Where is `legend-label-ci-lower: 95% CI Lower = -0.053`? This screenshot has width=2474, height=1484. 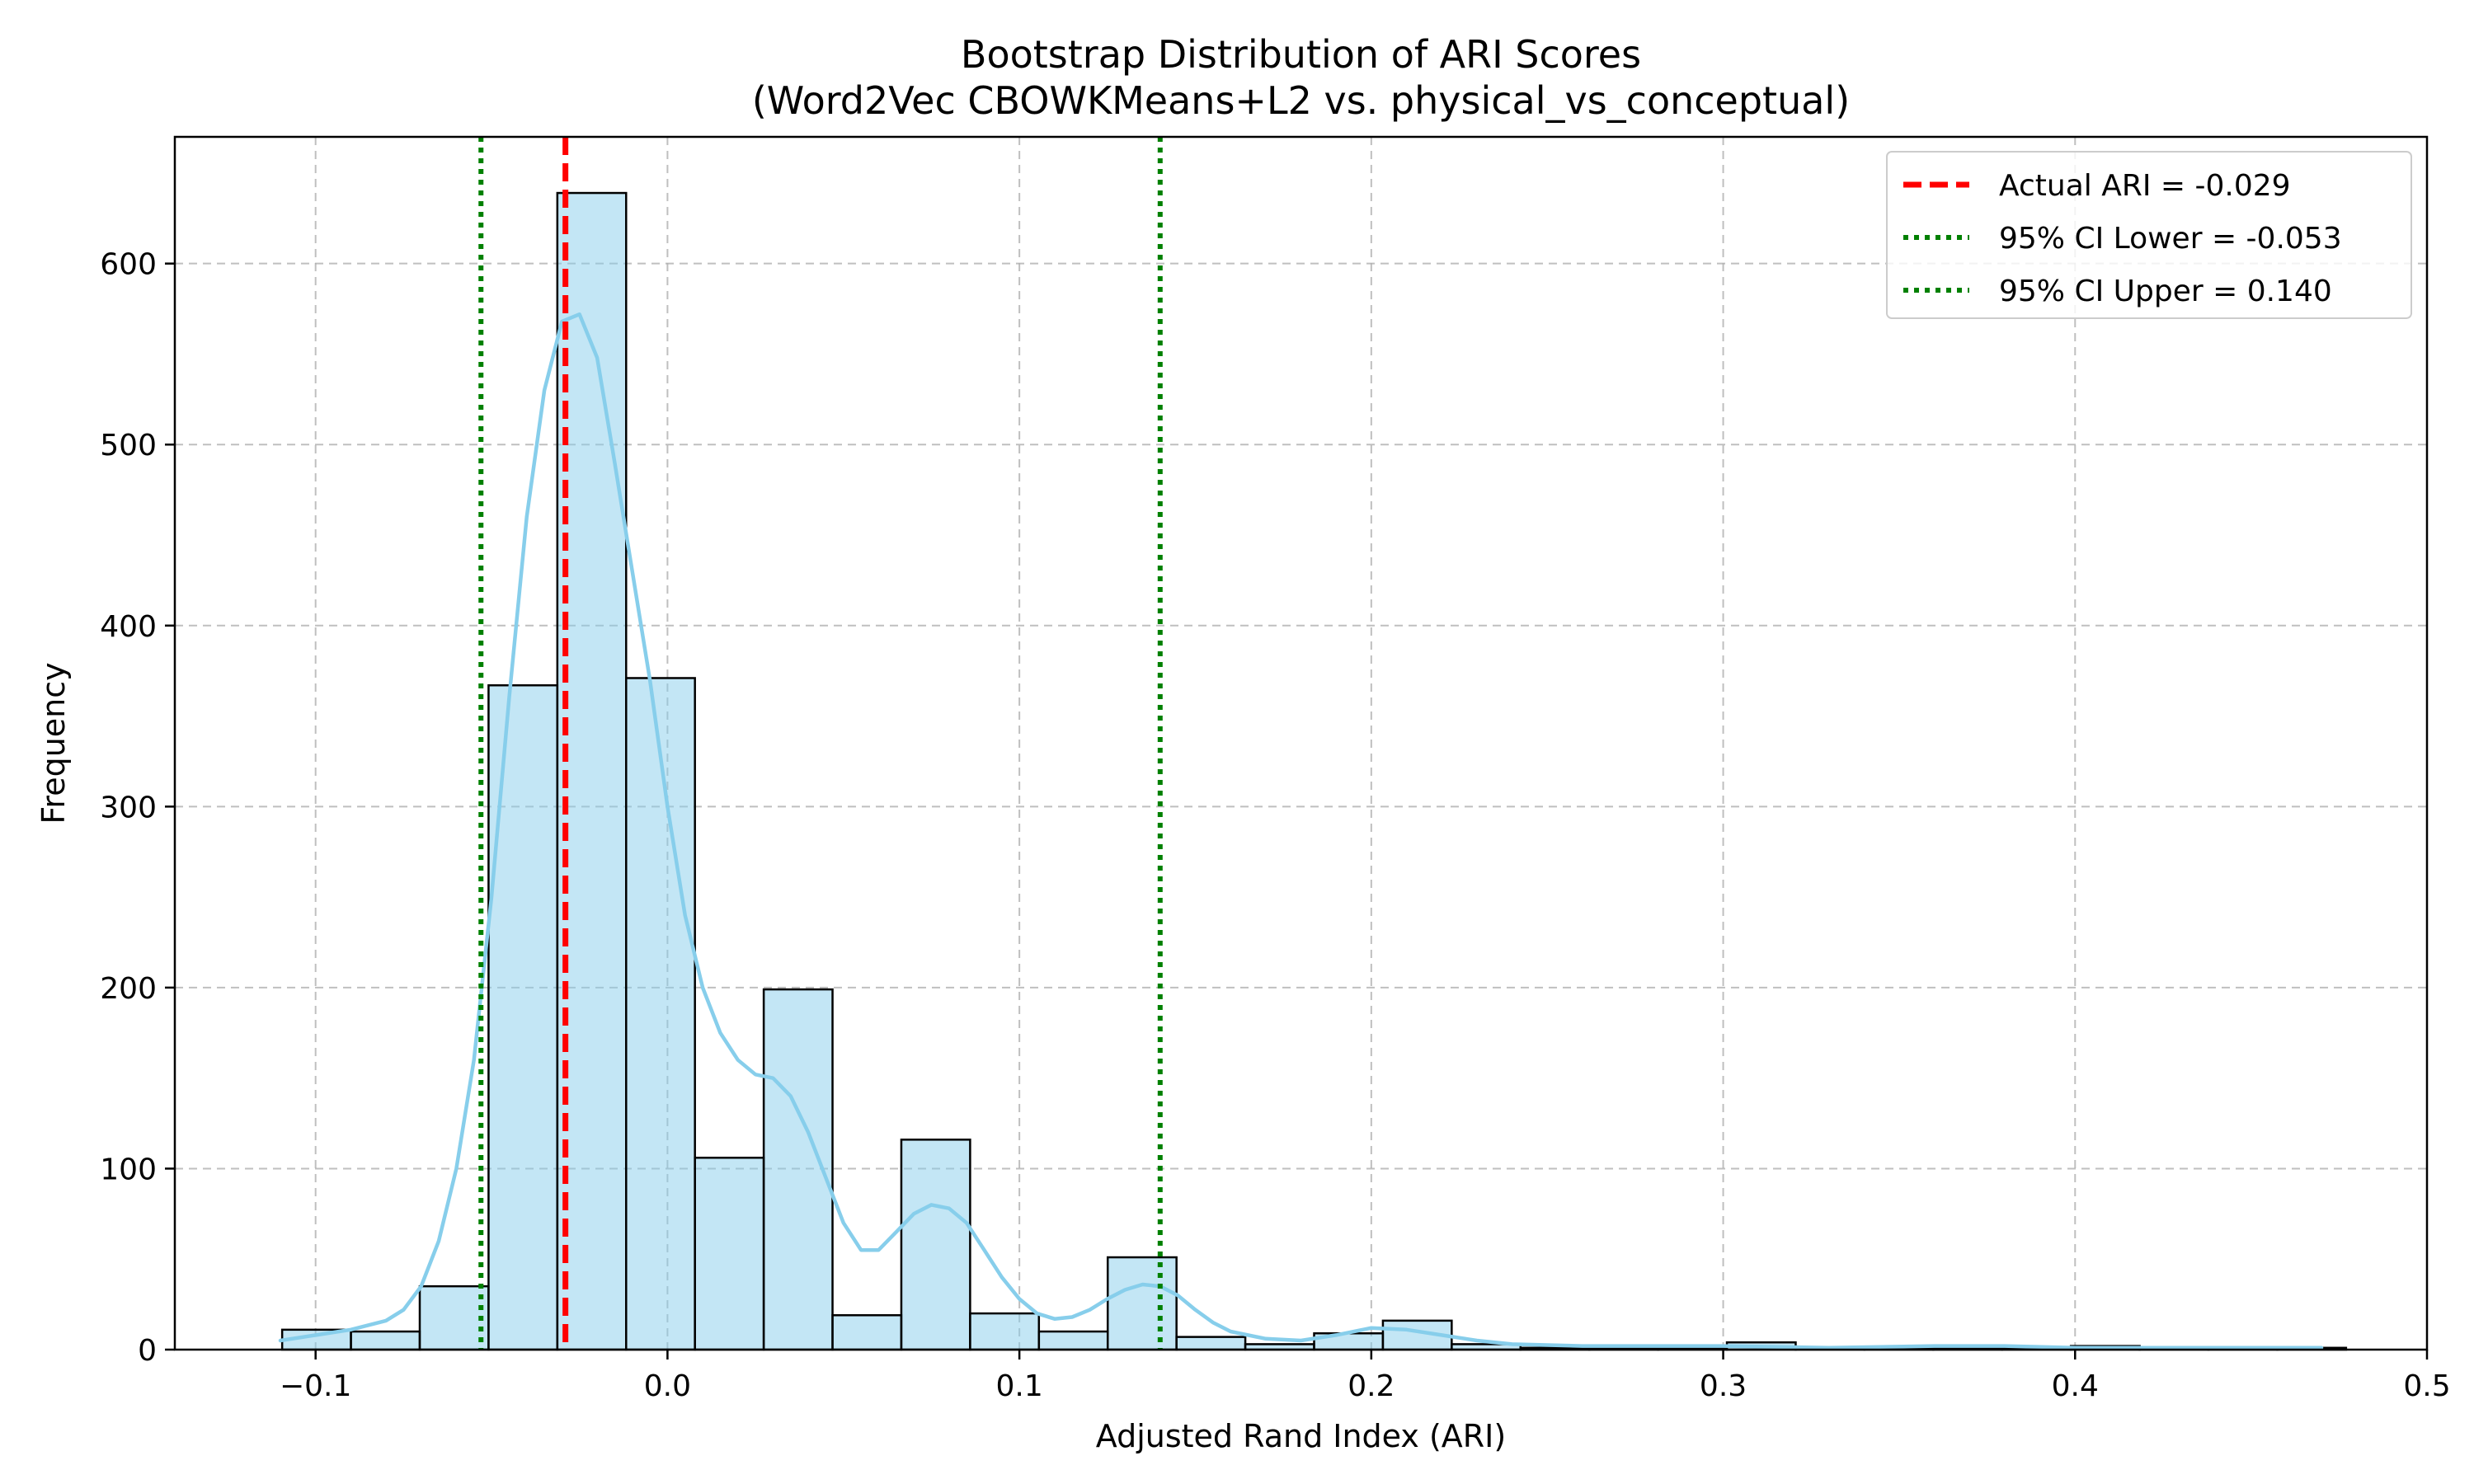
legend-label-ci-lower: 95% CI Lower = -0.053 is located at coordinates (2170, 239).